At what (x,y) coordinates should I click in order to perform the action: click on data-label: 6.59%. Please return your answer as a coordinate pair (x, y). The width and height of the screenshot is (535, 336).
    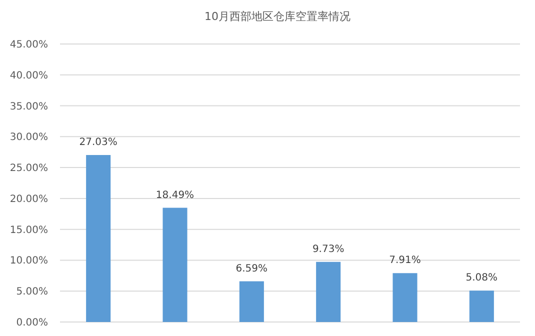
    Looking at the image, I should click on (252, 268).